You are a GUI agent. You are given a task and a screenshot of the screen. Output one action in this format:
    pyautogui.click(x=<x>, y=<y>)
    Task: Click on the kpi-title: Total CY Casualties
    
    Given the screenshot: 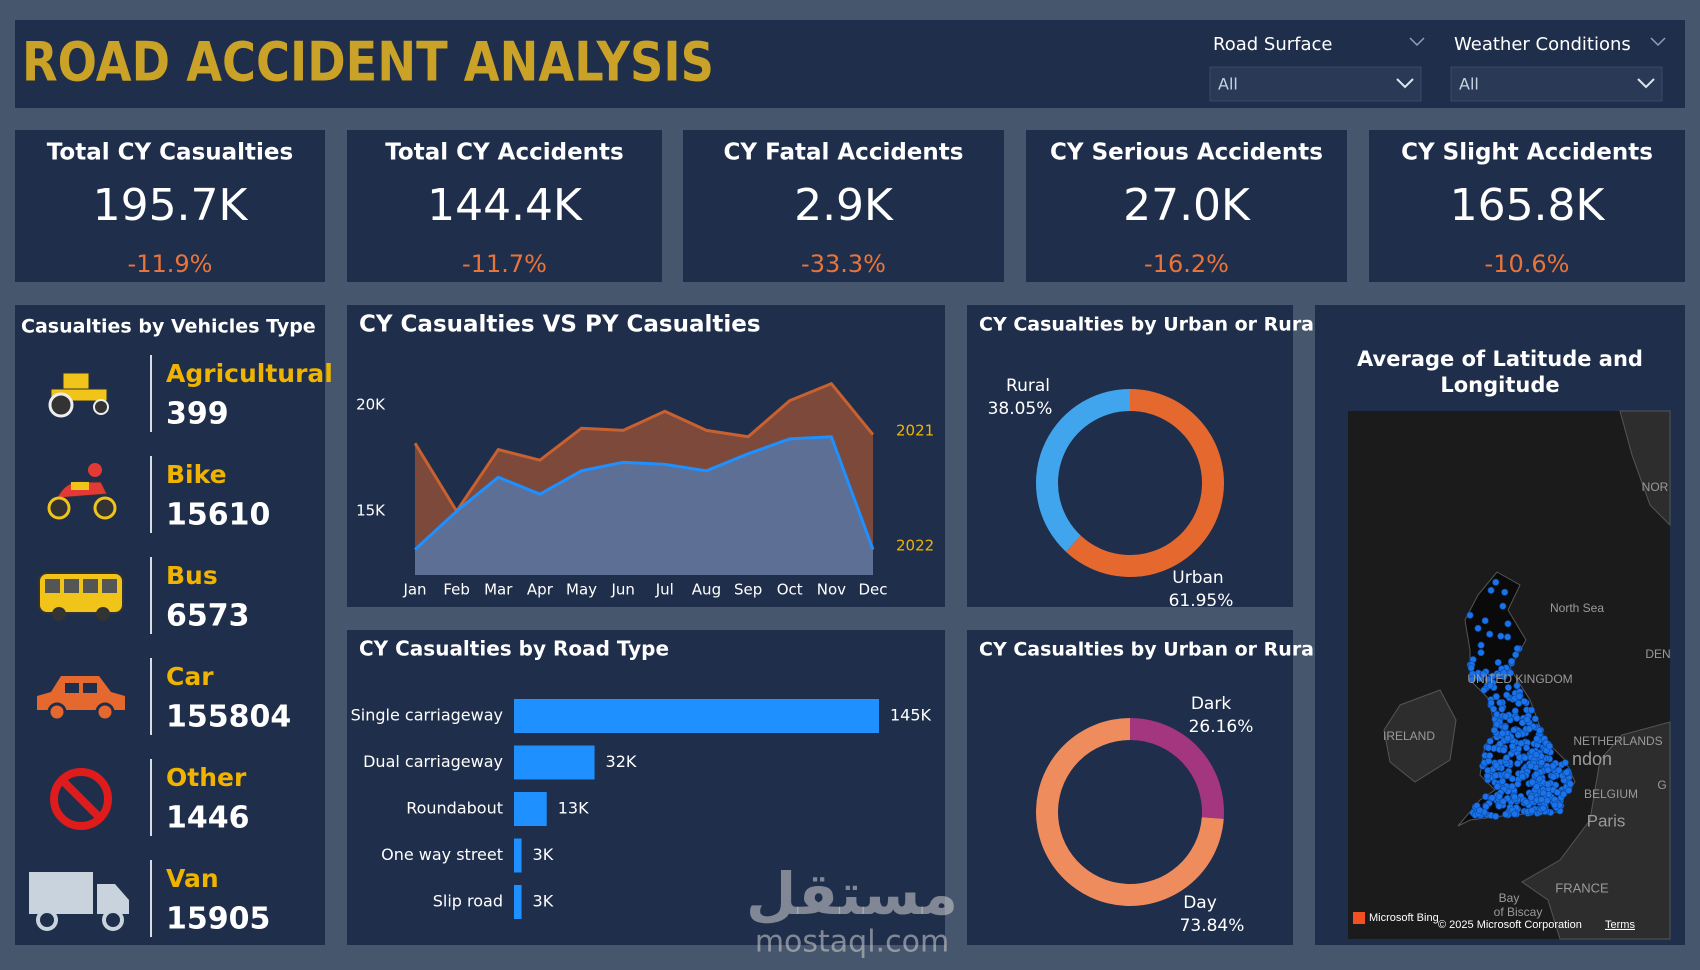 What is the action you would take?
    pyautogui.click(x=170, y=153)
    